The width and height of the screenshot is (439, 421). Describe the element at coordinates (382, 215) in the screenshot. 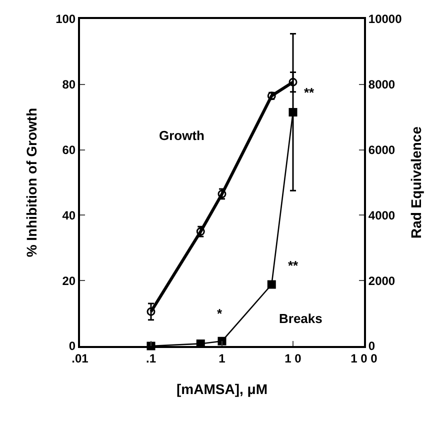

I see `y2-tick-label: 4000` at that location.